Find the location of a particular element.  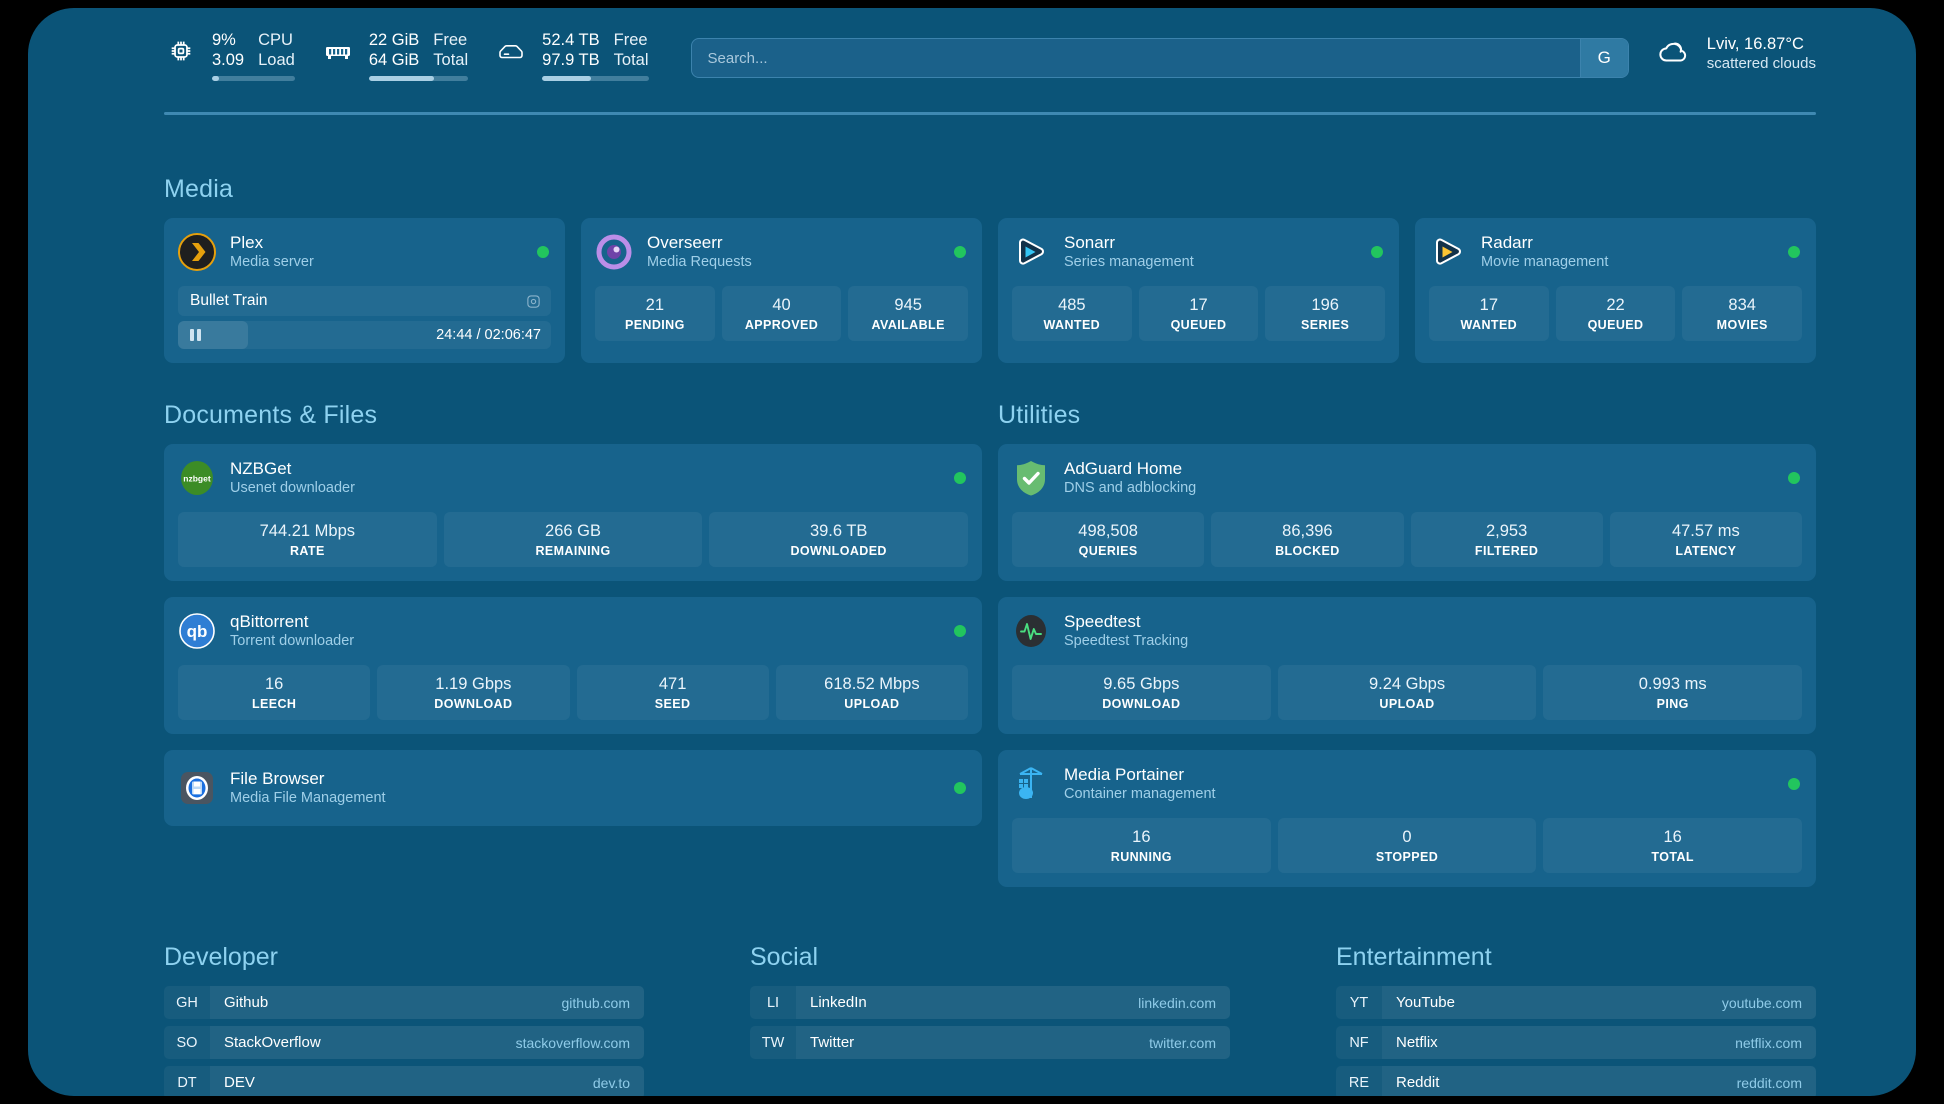

nzbget-icon: nzbget is located at coordinates (197, 478).